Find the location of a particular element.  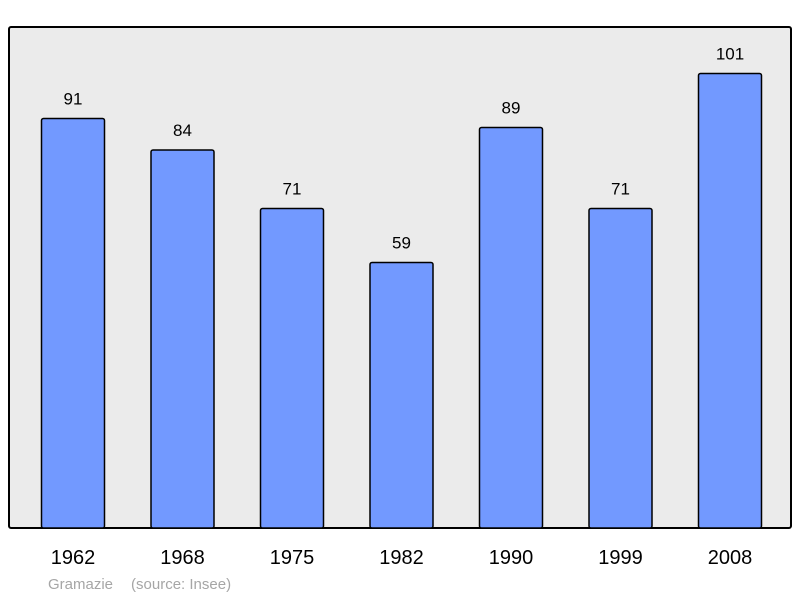

chart-caption: Gramazie (source: Insee) is located at coordinates (139, 584).